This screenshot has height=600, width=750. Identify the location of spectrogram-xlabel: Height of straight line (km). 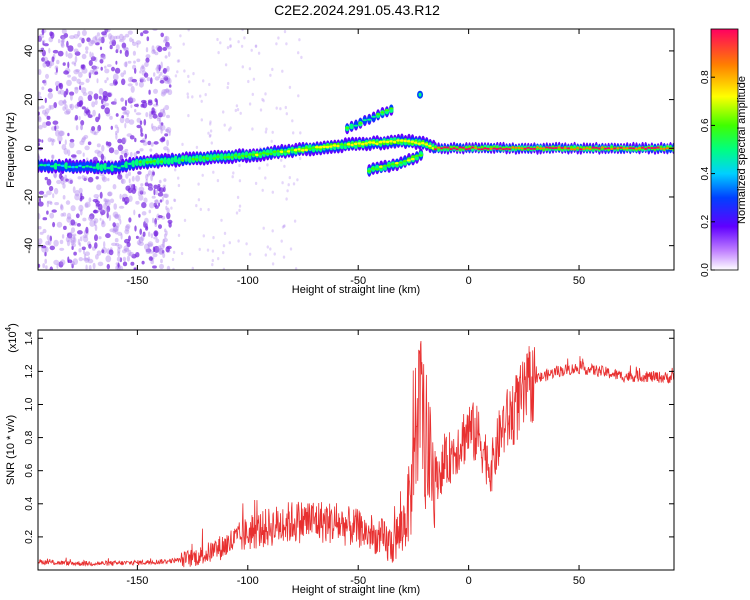
(356, 290).